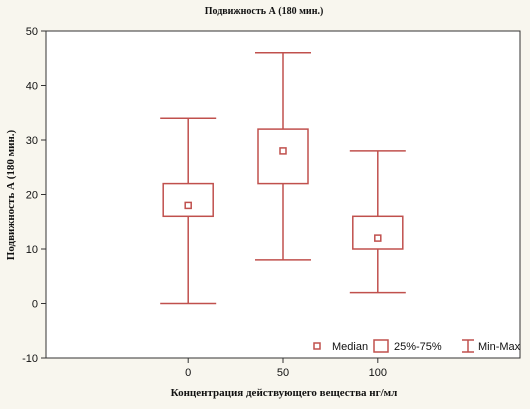 This screenshot has width=530, height=409. I want to click on x-axis: 0 50 100, so click(286, 368).